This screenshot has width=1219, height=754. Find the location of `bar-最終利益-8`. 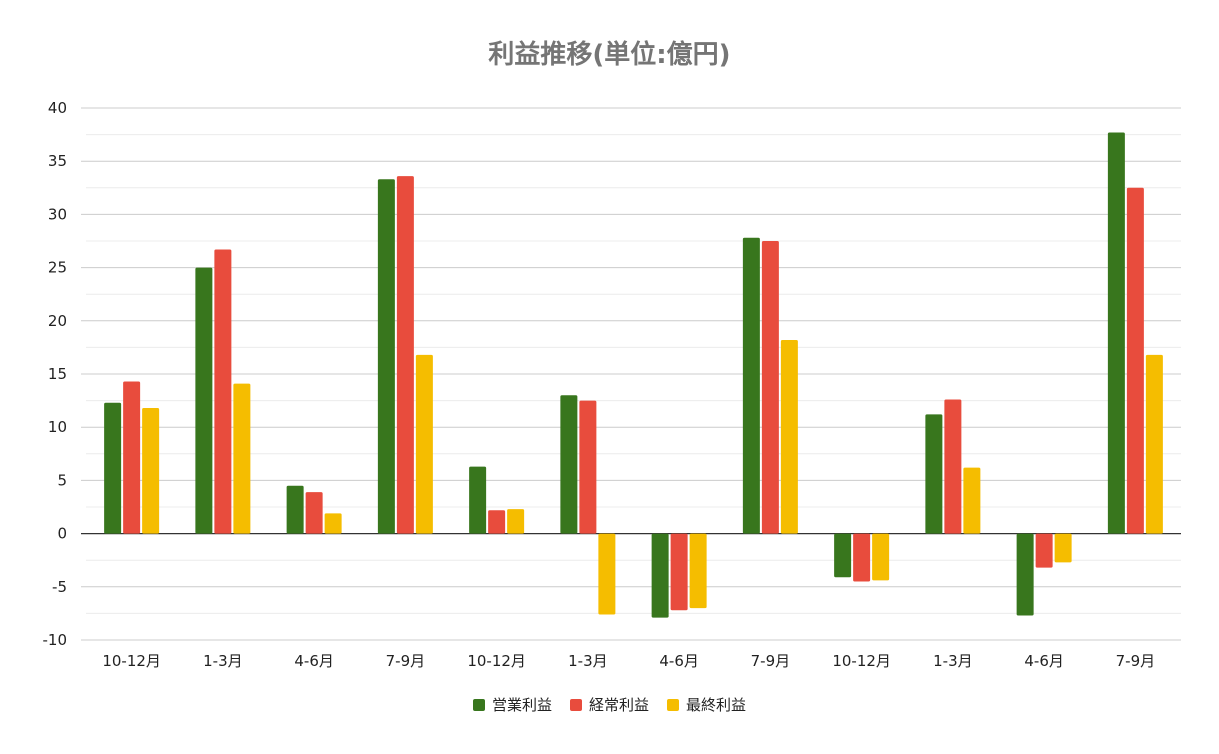

bar-最終利益-8 is located at coordinates (881, 557).